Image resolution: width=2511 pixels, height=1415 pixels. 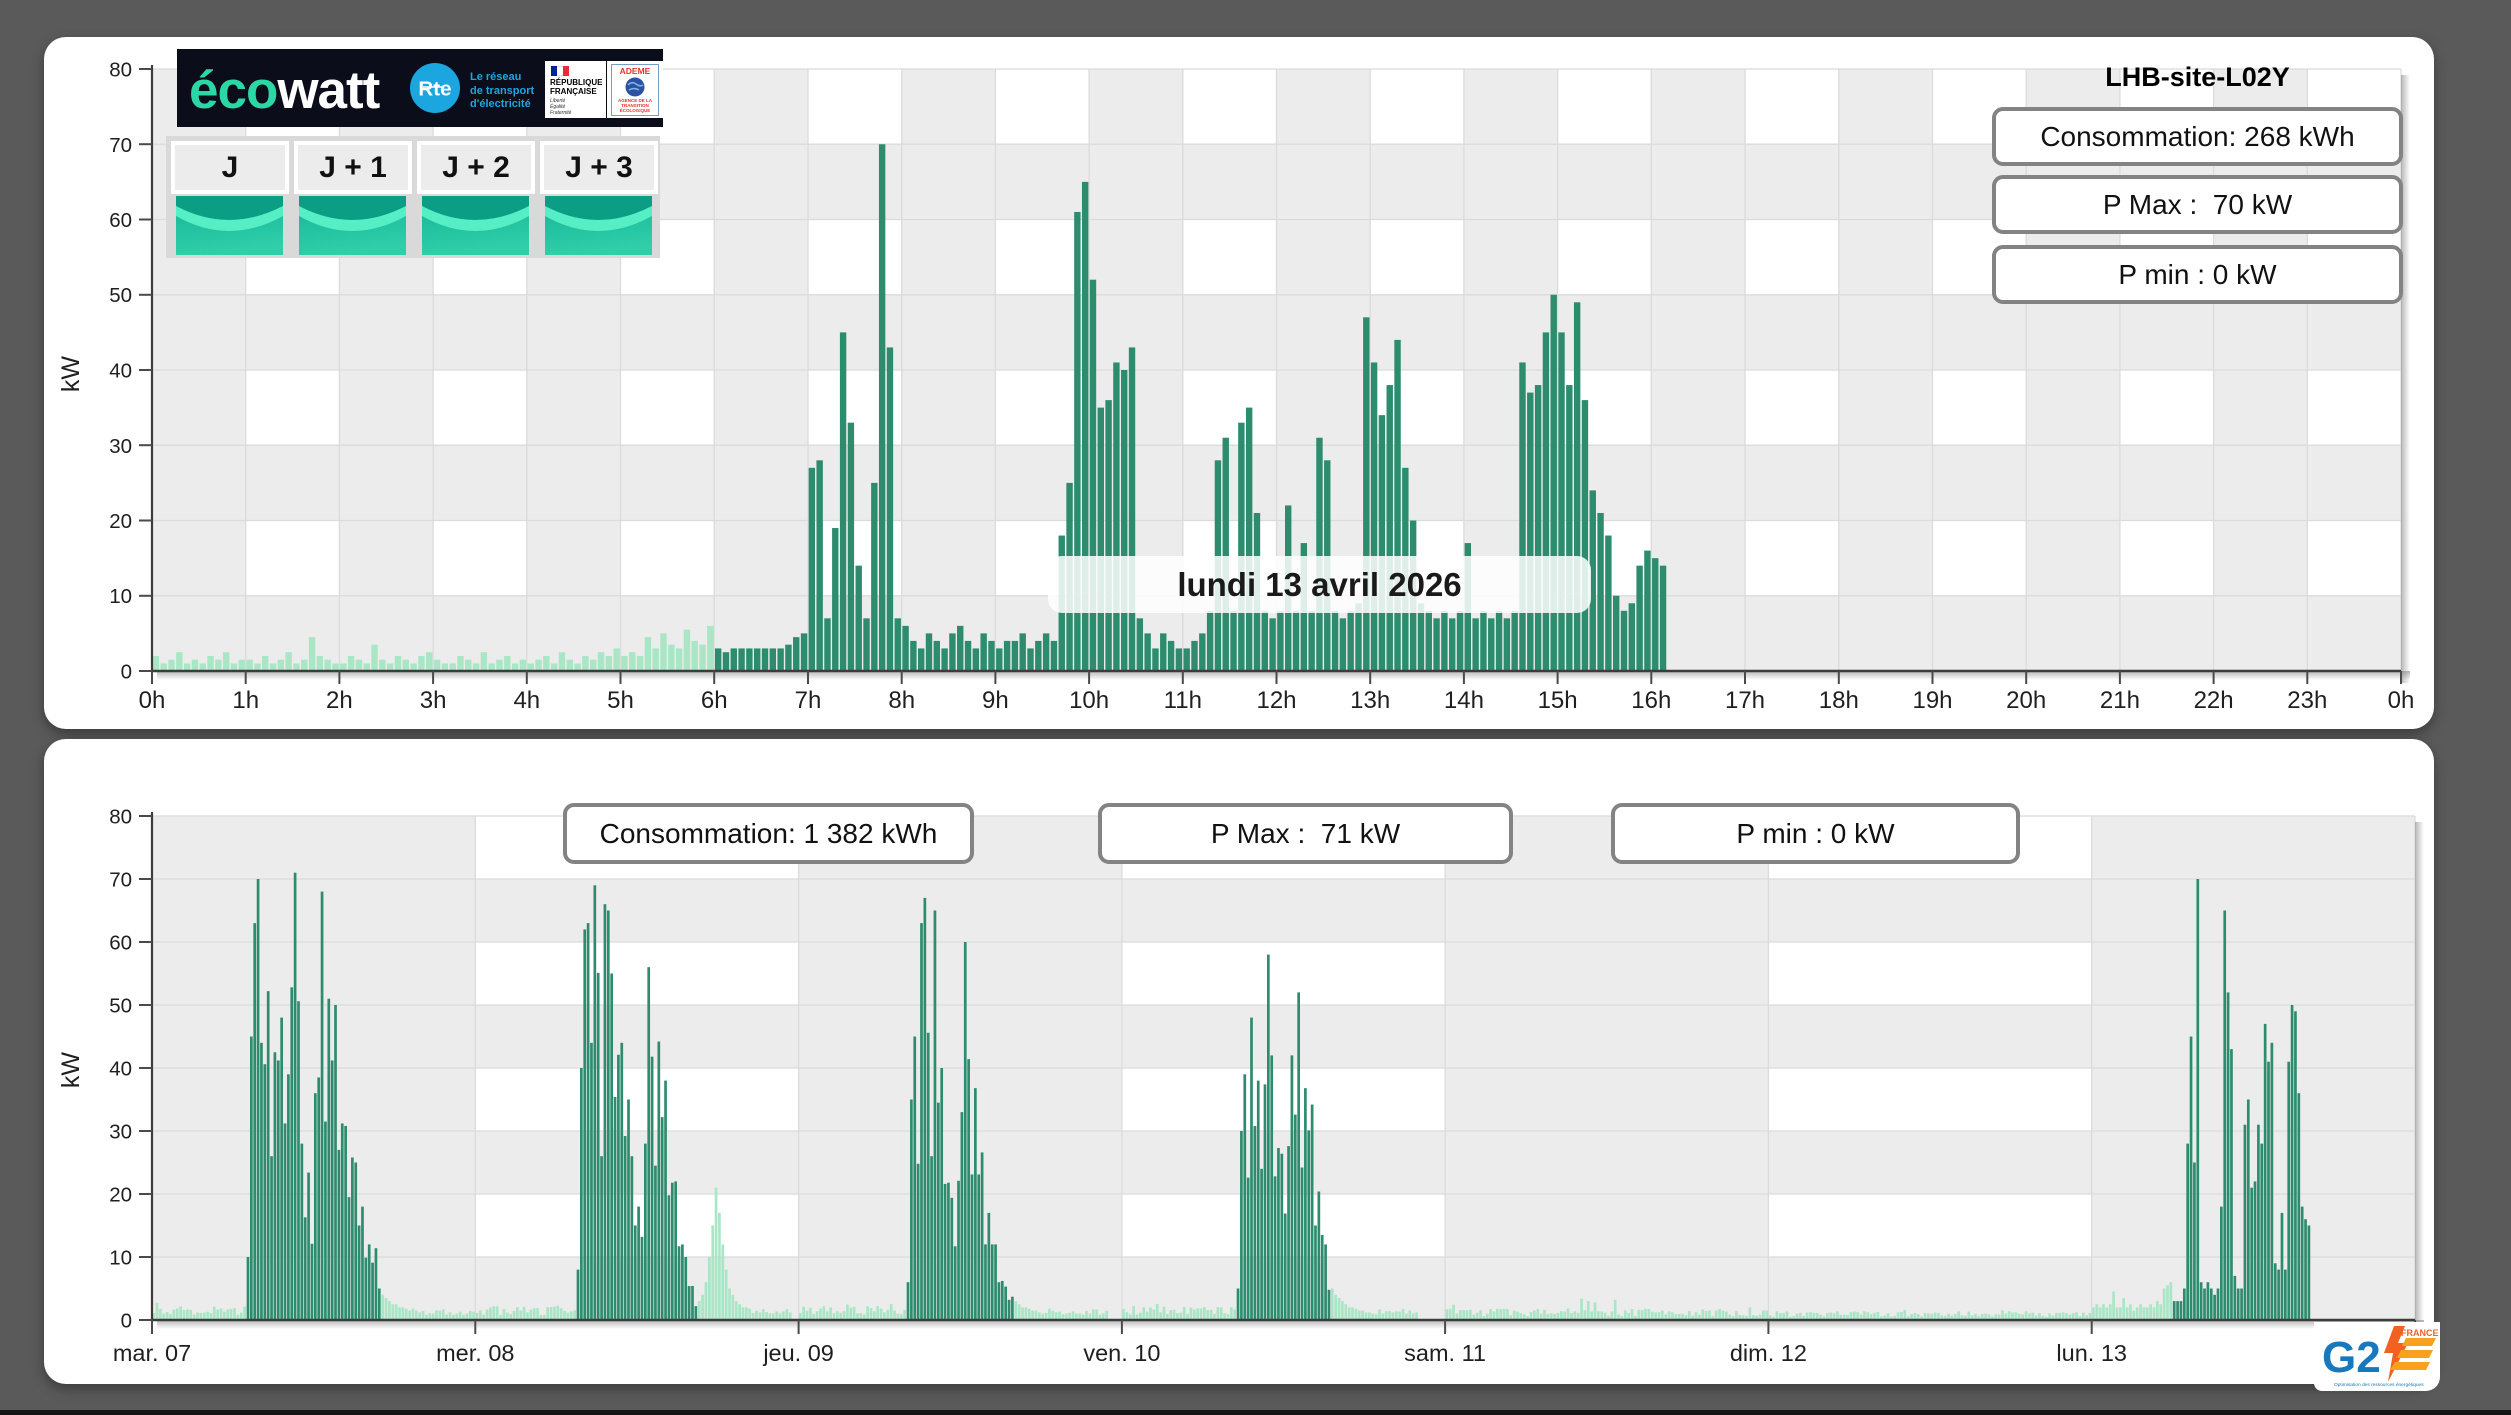 I want to click on svg-text: 13h, so click(x=1370, y=700).